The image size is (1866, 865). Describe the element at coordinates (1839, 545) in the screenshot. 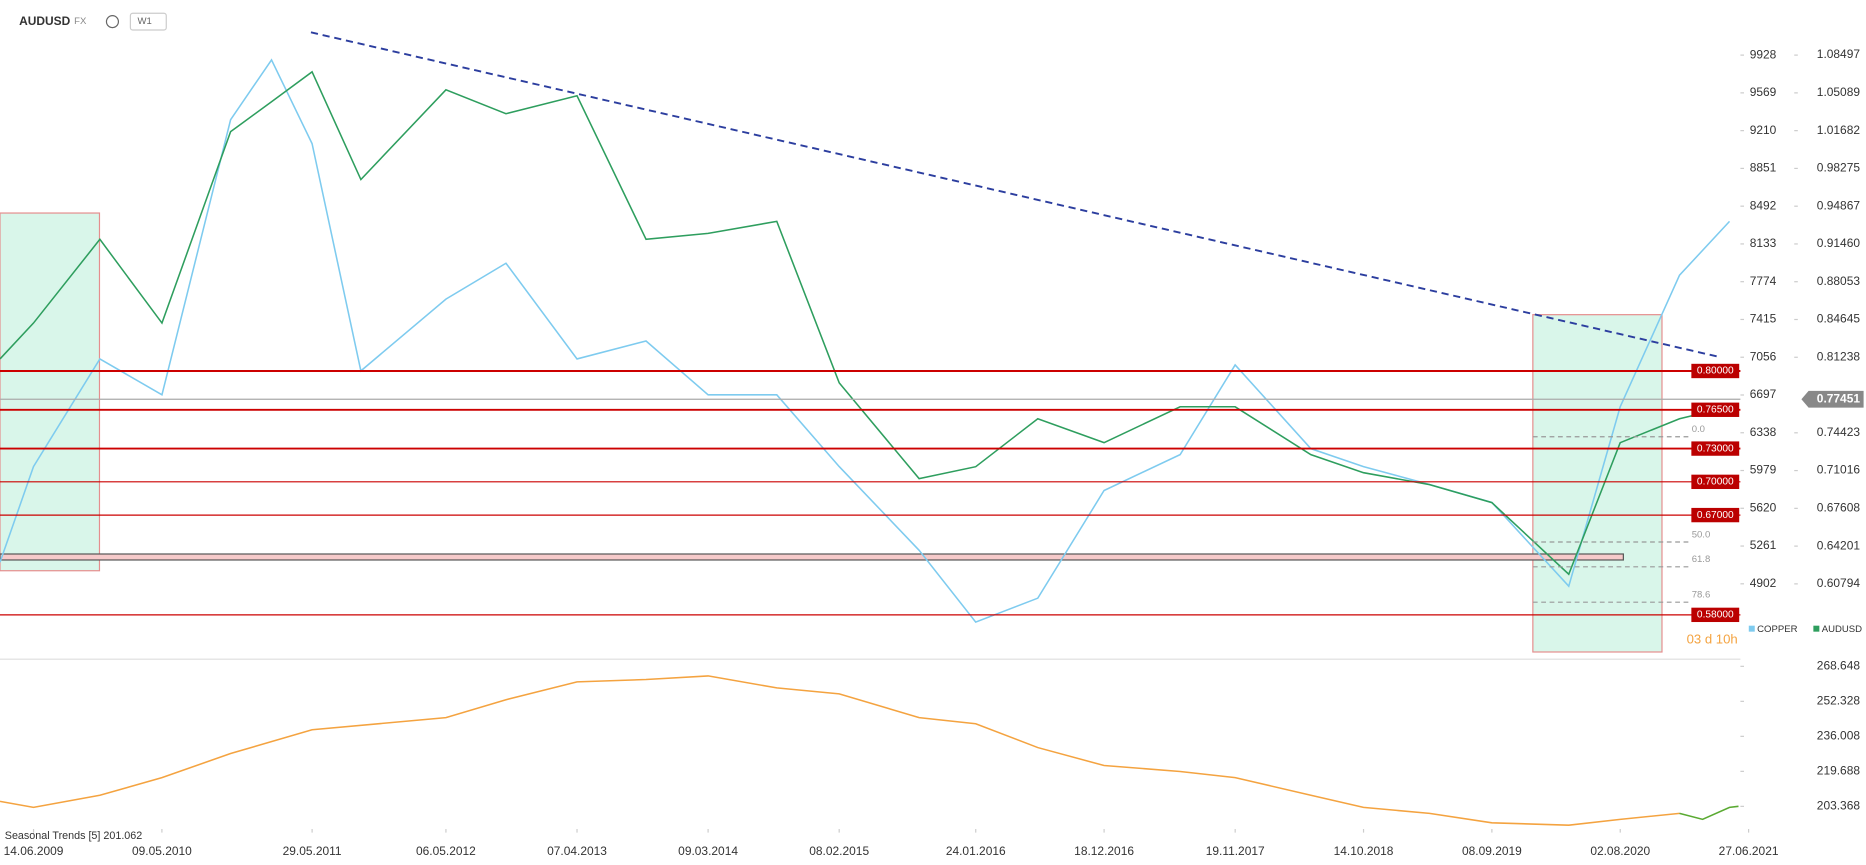

I see `y2-tick-label: 0.64201` at that location.